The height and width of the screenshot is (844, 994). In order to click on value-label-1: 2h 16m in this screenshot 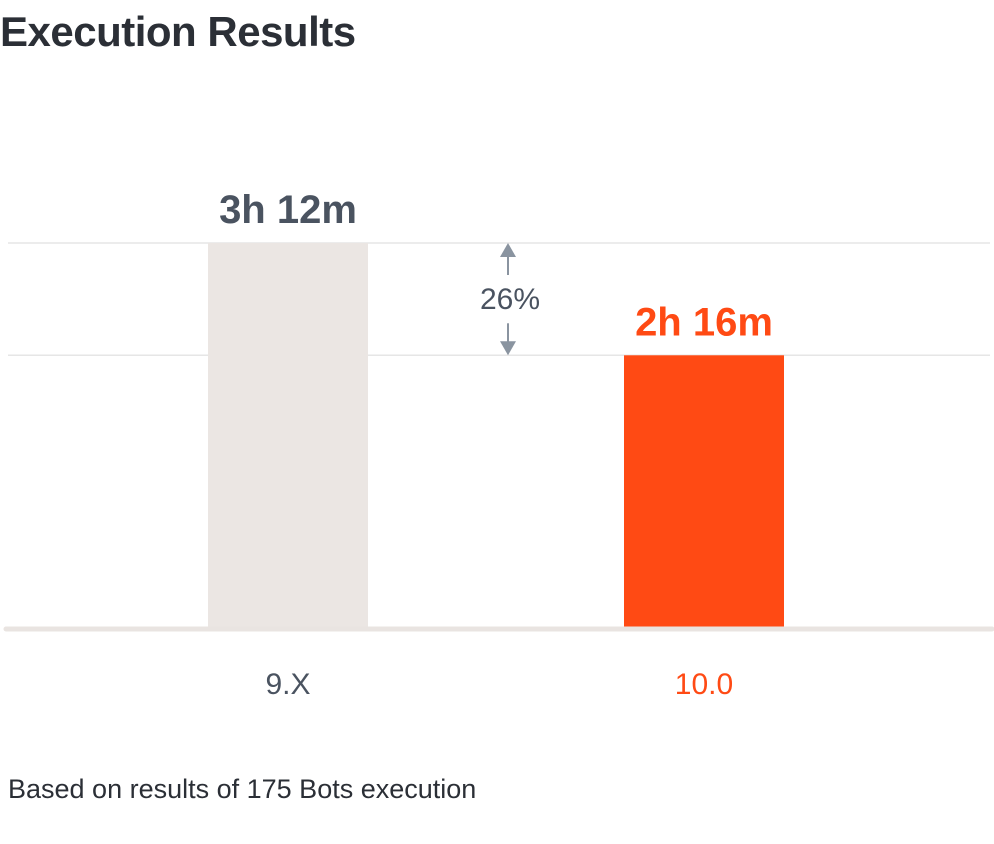, I will do `click(704, 322)`.